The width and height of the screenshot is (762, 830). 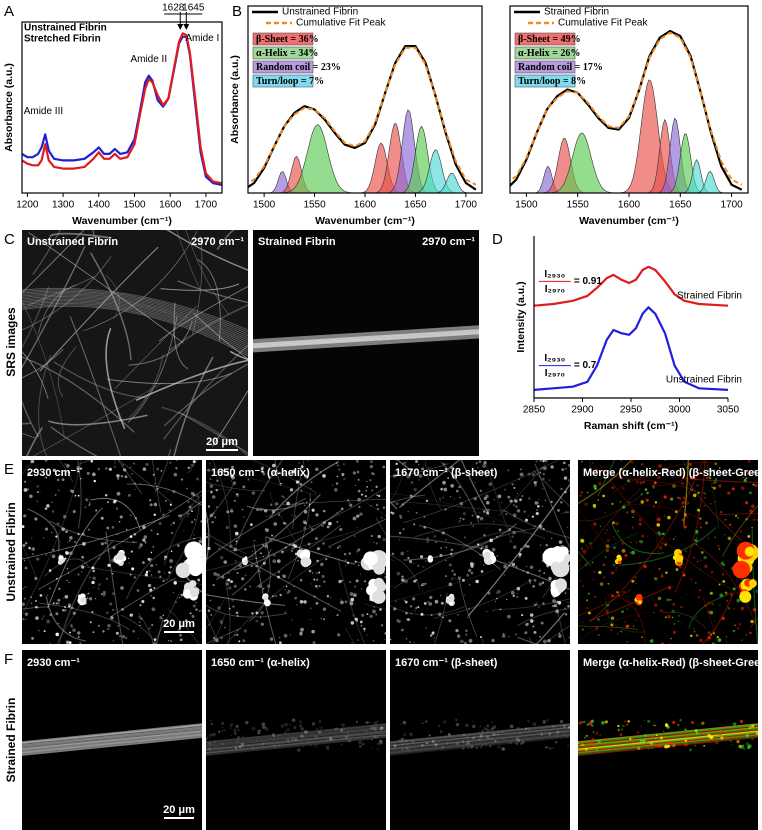 I want to click on peak-label: 1628, so click(x=173, y=8).